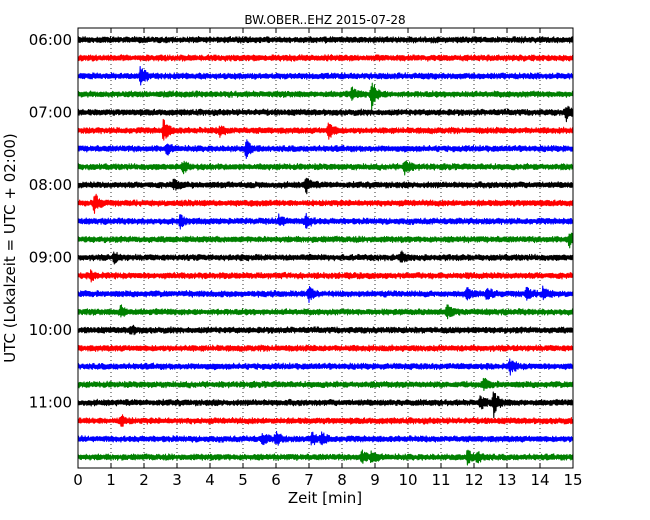 The height and width of the screenshot is (520, 650). Describe the element at coordinates (50, 112) in the screenshot. I see `y-tick-label: 07:00` at that location.